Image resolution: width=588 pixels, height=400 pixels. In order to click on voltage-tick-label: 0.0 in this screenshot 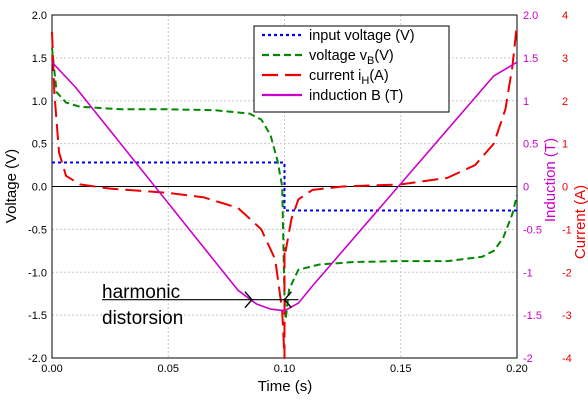, I will do `click(39, 188)`.